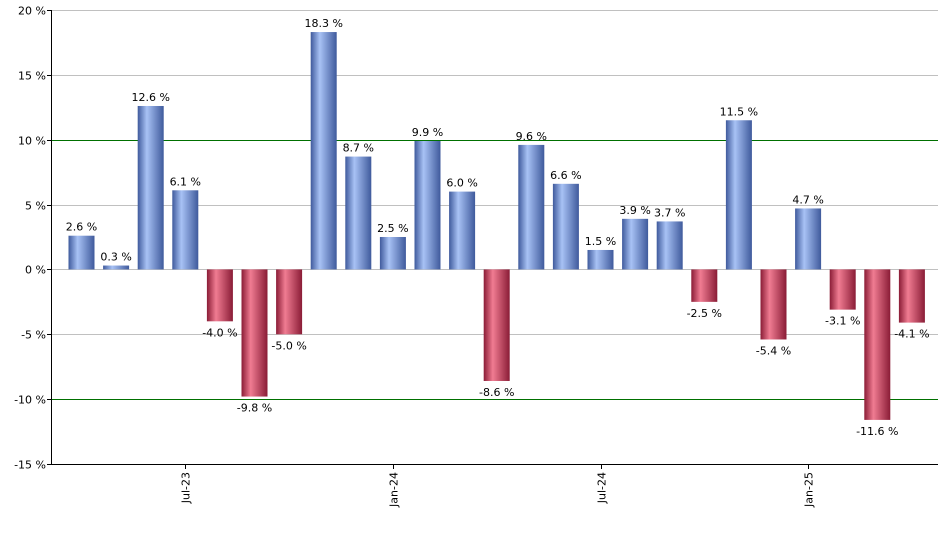 The image size is (940, 550). I want to click on bar-value-label: 8.7 %, so click(358, 148).